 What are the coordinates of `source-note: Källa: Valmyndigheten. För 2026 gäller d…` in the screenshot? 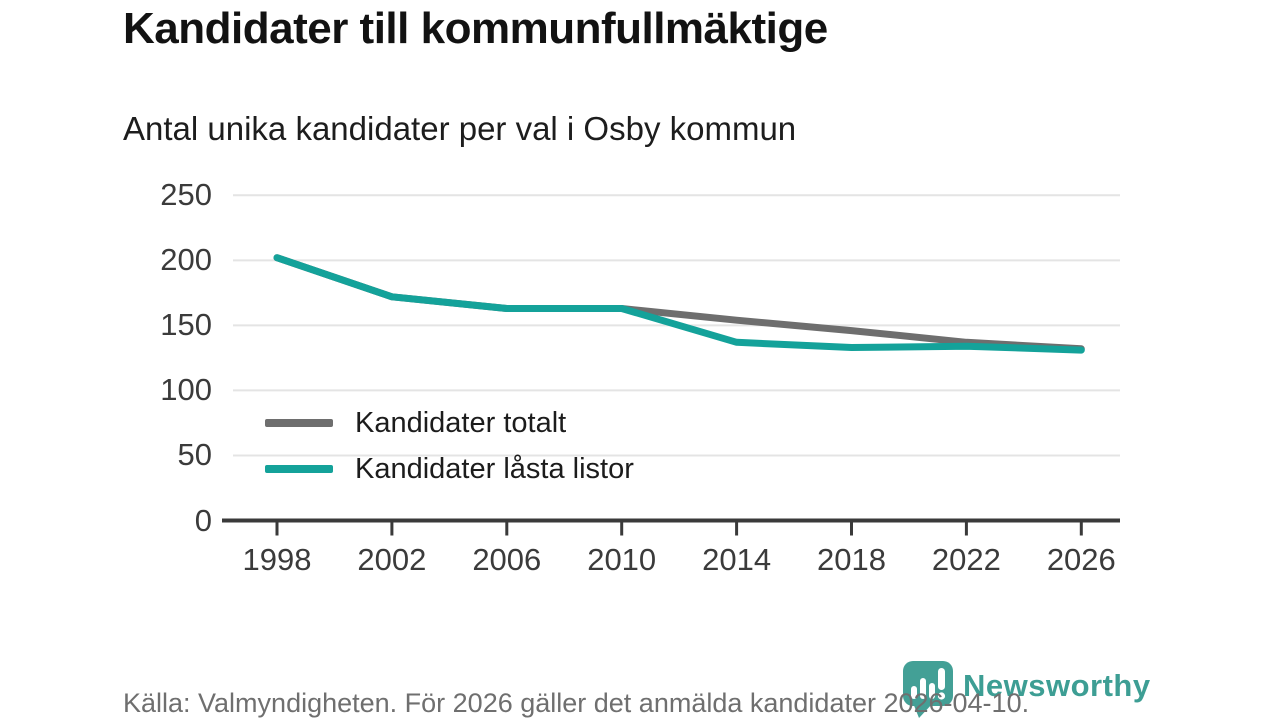 It's located at (576, 703).